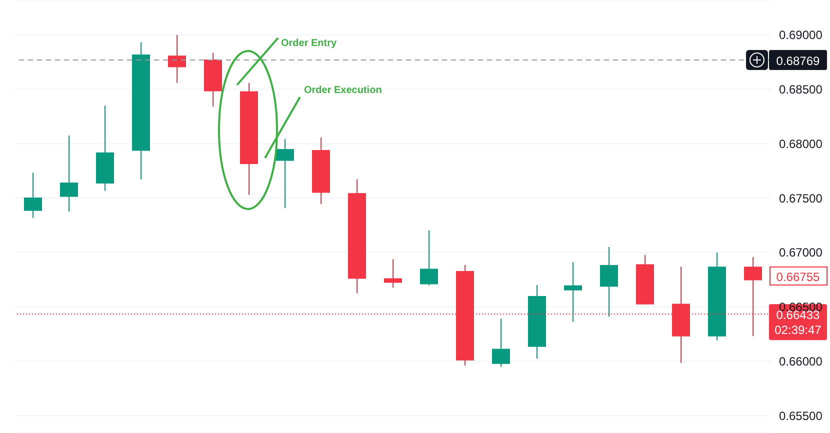 This screenshot has height=433, width=830. Describe the element at coordinates (801, 198) in the screenshot. I see `y-tick-label: 0.67500` at that location.